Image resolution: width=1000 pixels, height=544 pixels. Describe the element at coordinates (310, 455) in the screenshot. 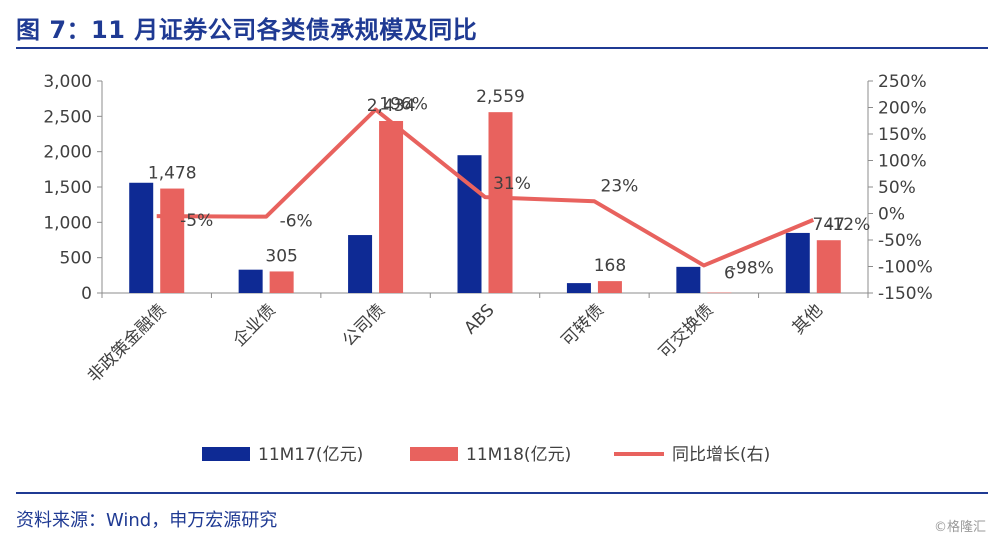

I see `legend-label-11m17: 11M17(亿元)` at that location.